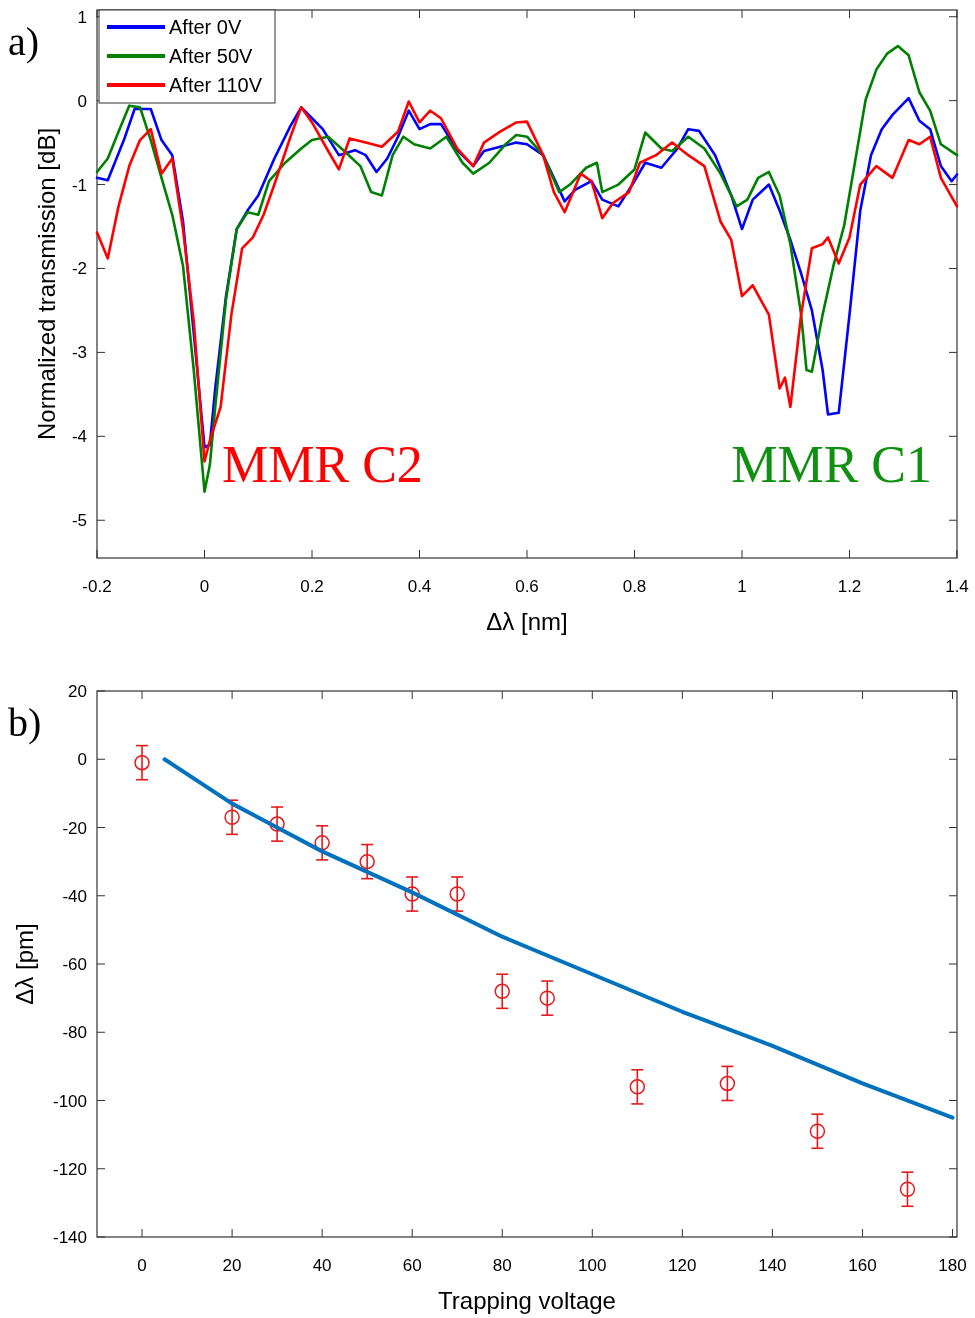 The height and width of the screenshot is (1318, 975). Describe the element at coordinates (77, 691) in the screenshot. I see `y-tick-label: 20` at that location.